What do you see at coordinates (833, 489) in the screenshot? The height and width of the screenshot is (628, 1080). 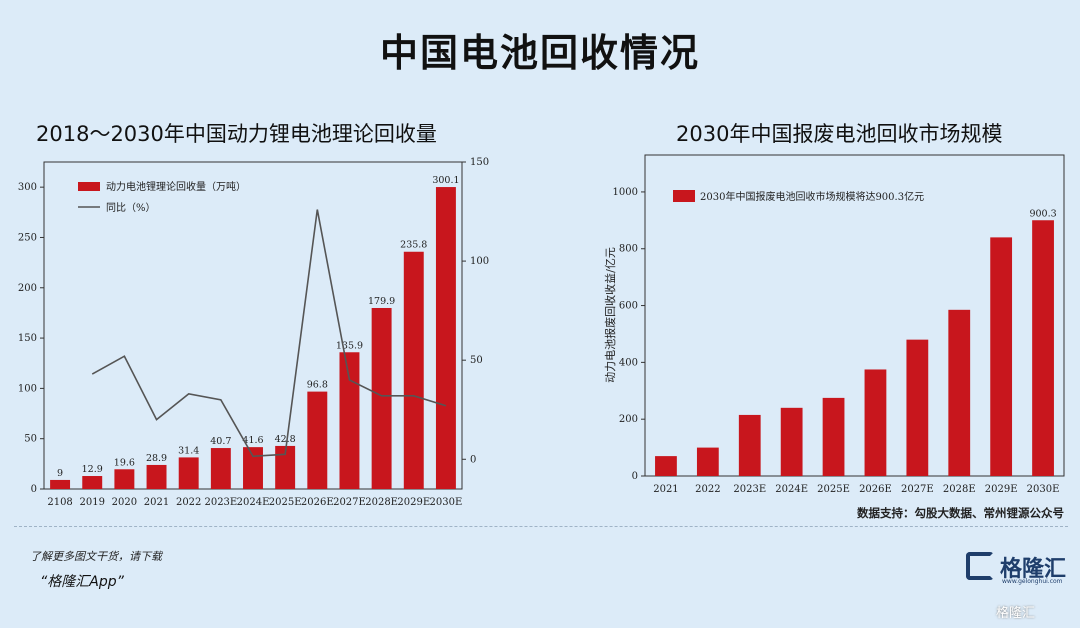 I see `market-x-tick-label: 2025E` at bounding box center [833, 489].